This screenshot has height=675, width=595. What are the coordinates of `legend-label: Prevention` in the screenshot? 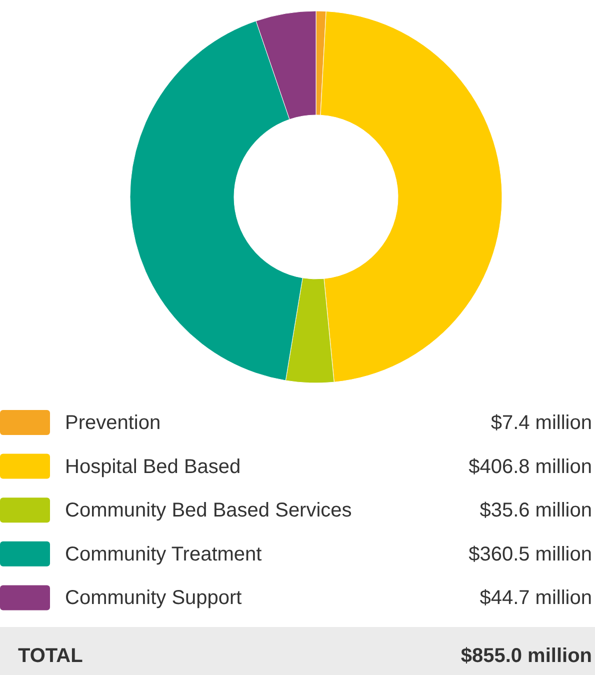 It's located at (113, 423).